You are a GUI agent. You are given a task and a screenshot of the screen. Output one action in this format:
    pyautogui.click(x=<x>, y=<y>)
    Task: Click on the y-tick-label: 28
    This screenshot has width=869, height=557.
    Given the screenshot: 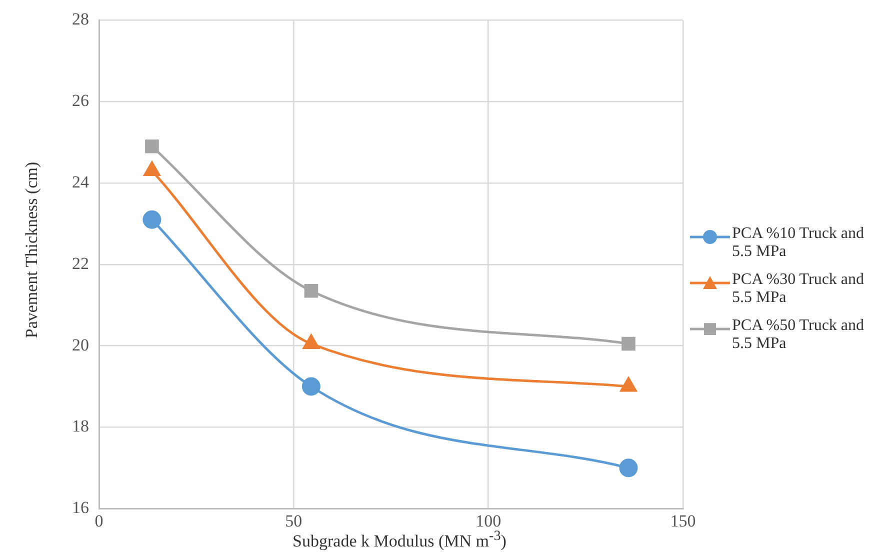 What is the action you would take?
    pyautogui.click(x=80, y=19)
    